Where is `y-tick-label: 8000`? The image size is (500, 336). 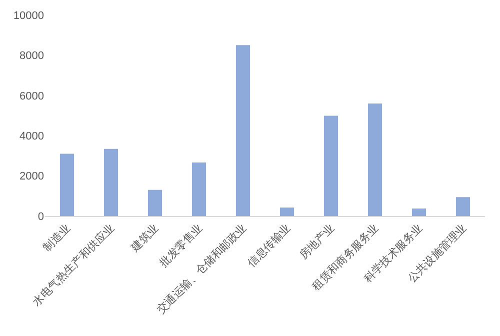
y-tick-label: 8000 is located at coordinates (32, 56).